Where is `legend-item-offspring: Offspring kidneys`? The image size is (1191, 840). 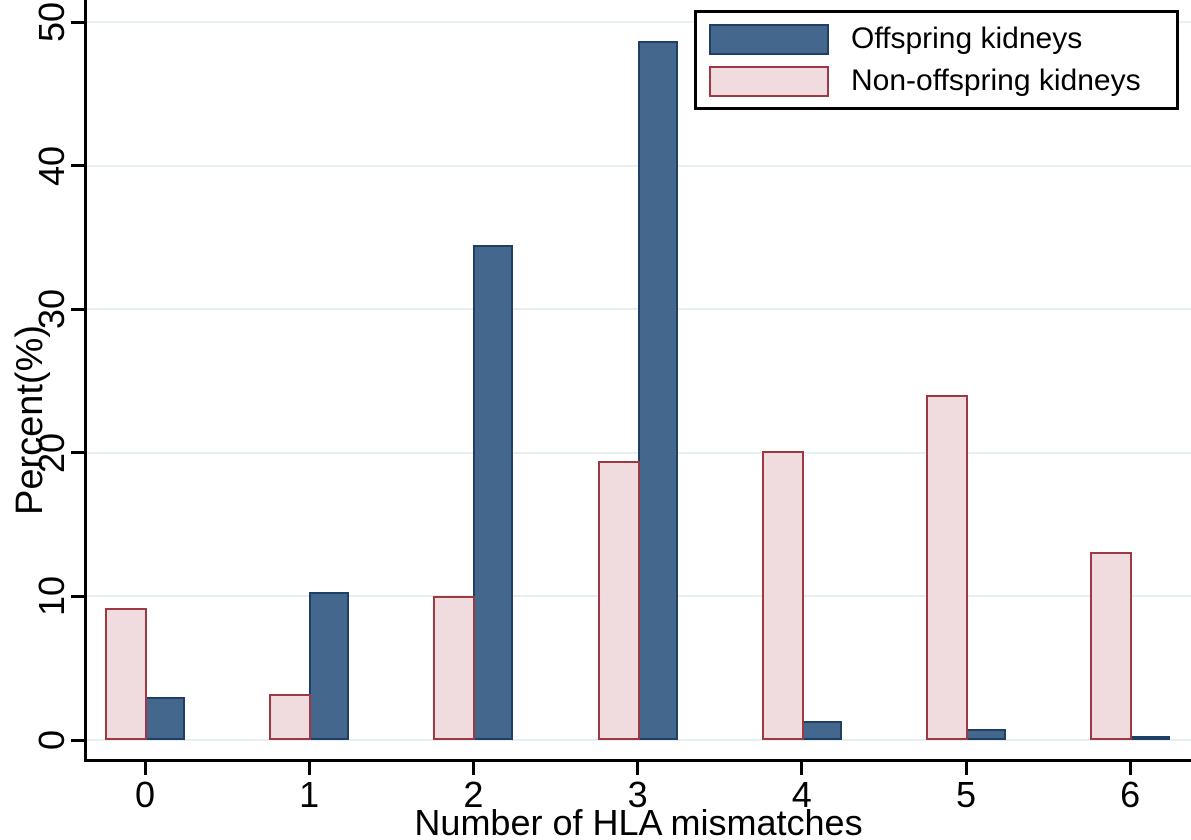
legend-item-offspring: Offspring kidneys is located at coordinates (942, 38).